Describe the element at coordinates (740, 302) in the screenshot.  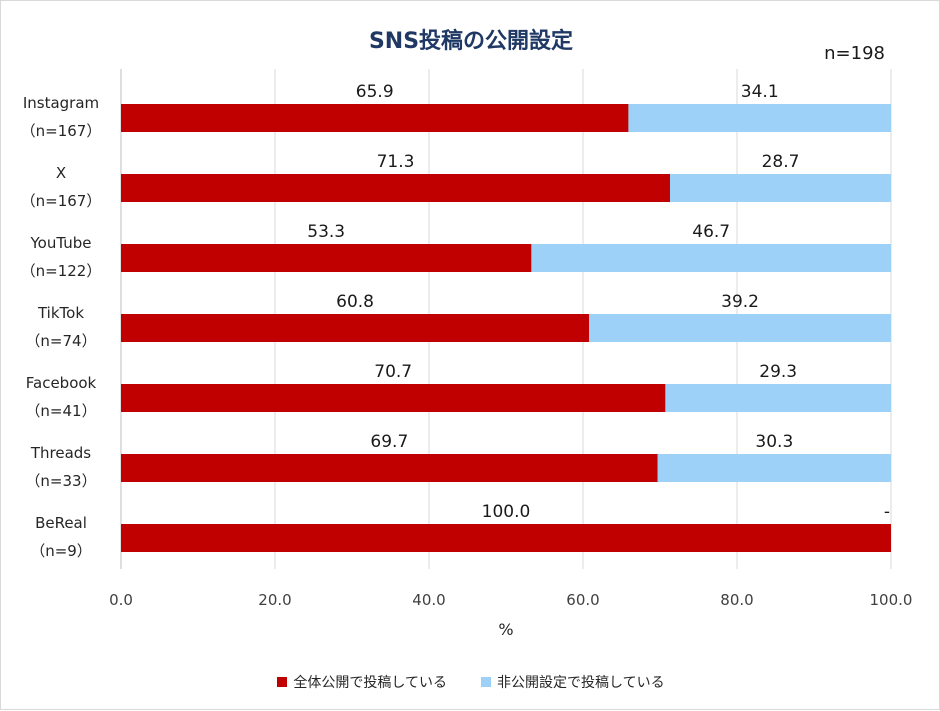
I see `data-label: 39.2` at that location.